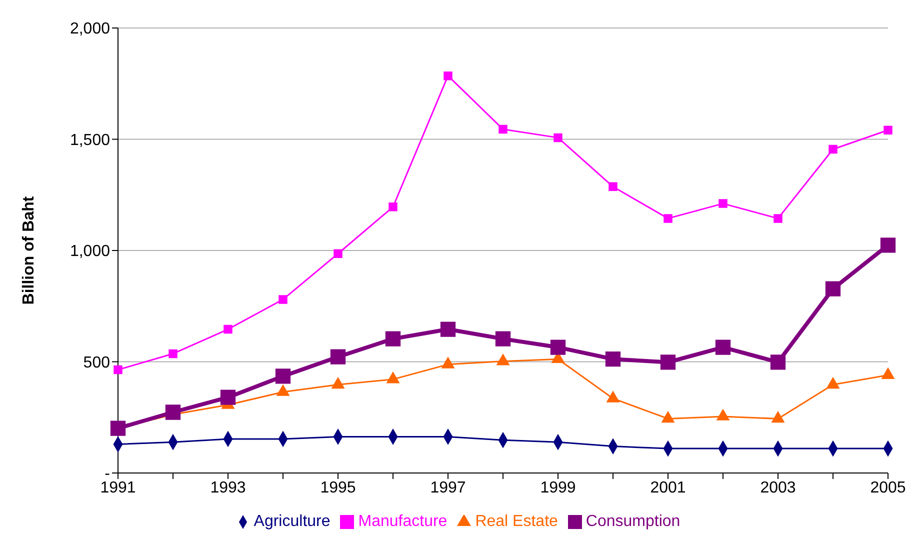  Describe the element at coordinates (516, 521) in the screenshot. I see `legend-label: Real Estate` at that location.